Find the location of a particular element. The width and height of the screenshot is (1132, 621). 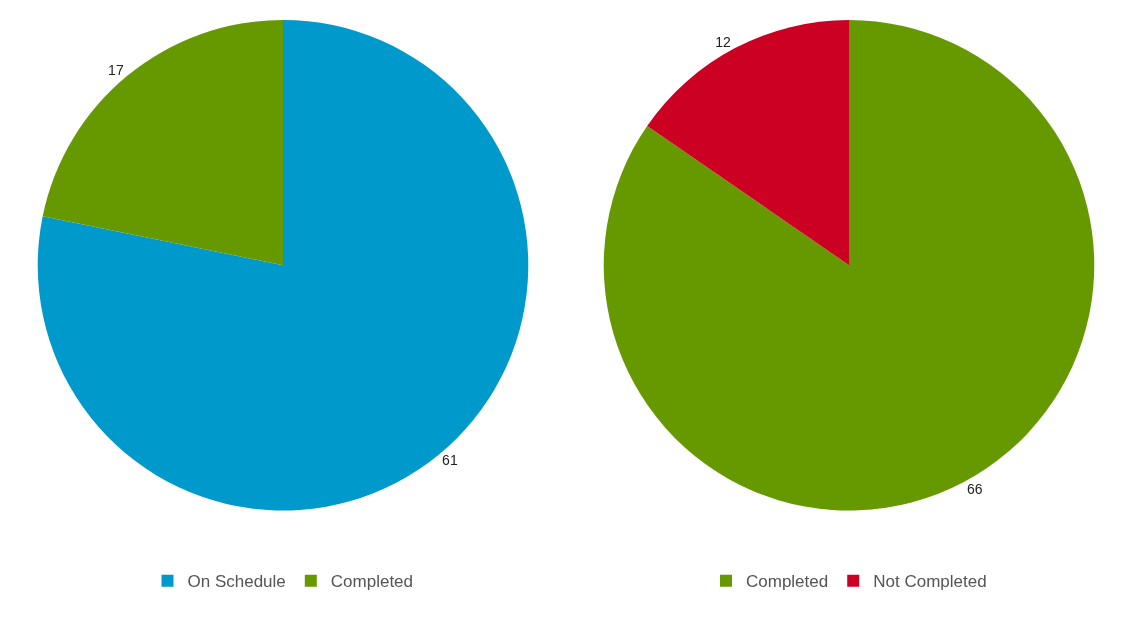

data-label: 66 is located at coordinates (974, 488).